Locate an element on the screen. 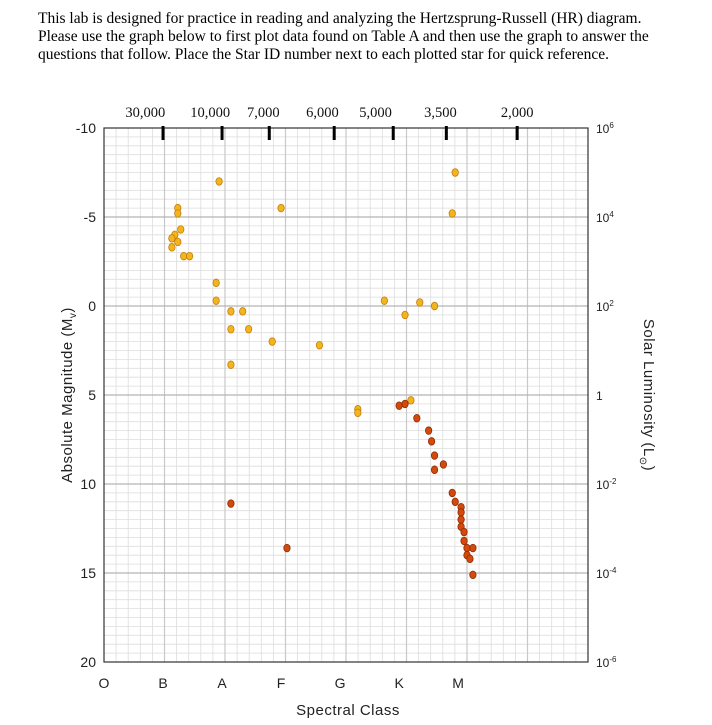 Image resolution: width=712 pixels, height=725 pixels. magnitude-tick-label: 15 is located at coordinates (88, 573).